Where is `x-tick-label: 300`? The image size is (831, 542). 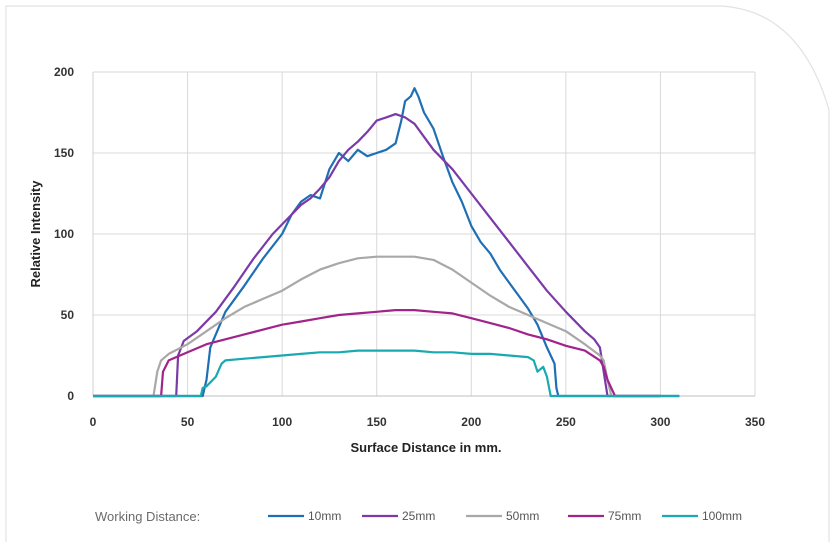
x-tick-label: 300 is located at coordinates (660, 422).